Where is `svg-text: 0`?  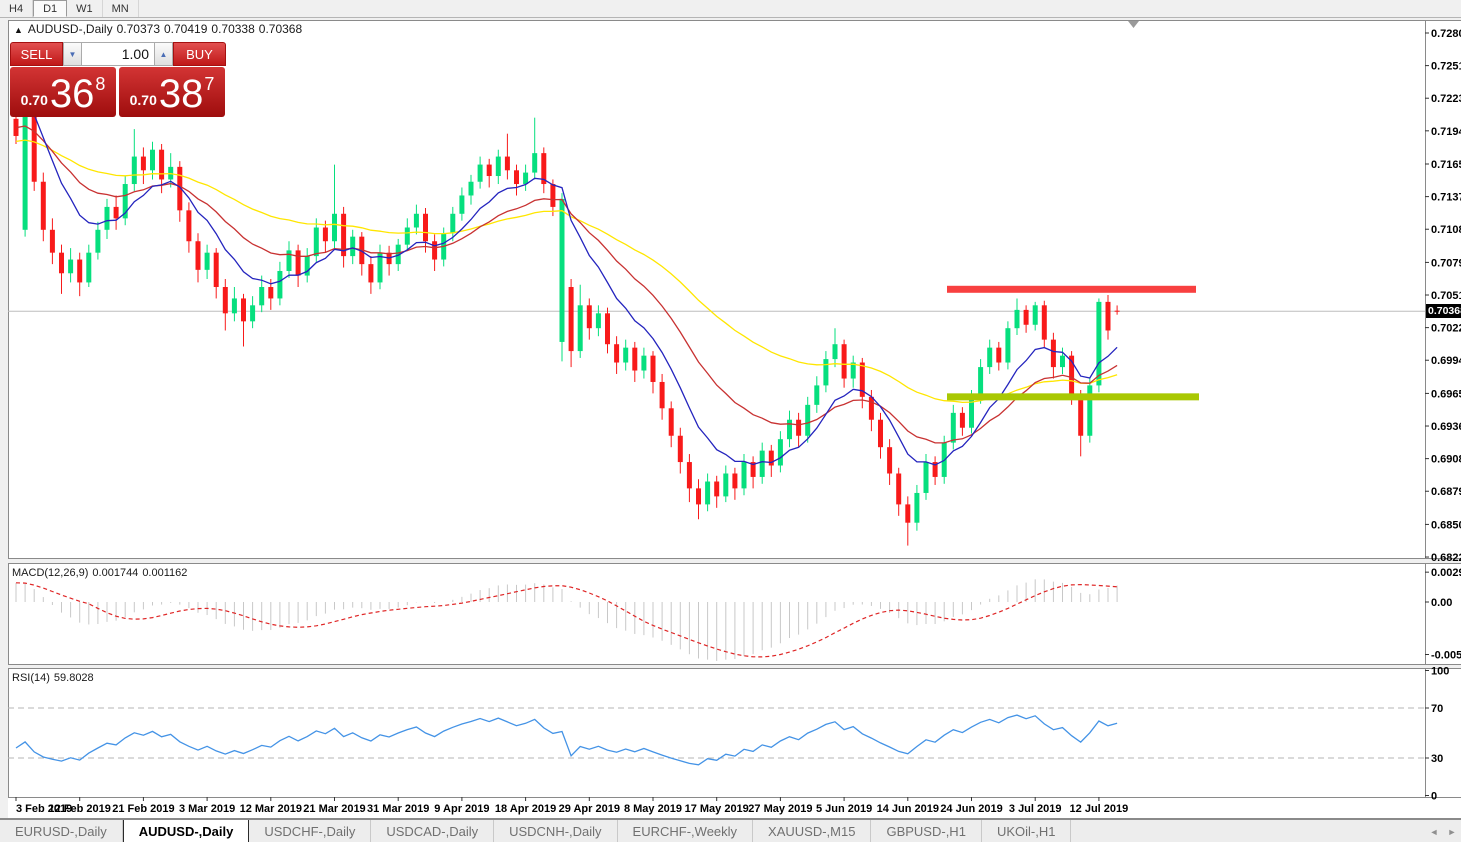
svg-text: 0 is located at coordinates (1434, 797).